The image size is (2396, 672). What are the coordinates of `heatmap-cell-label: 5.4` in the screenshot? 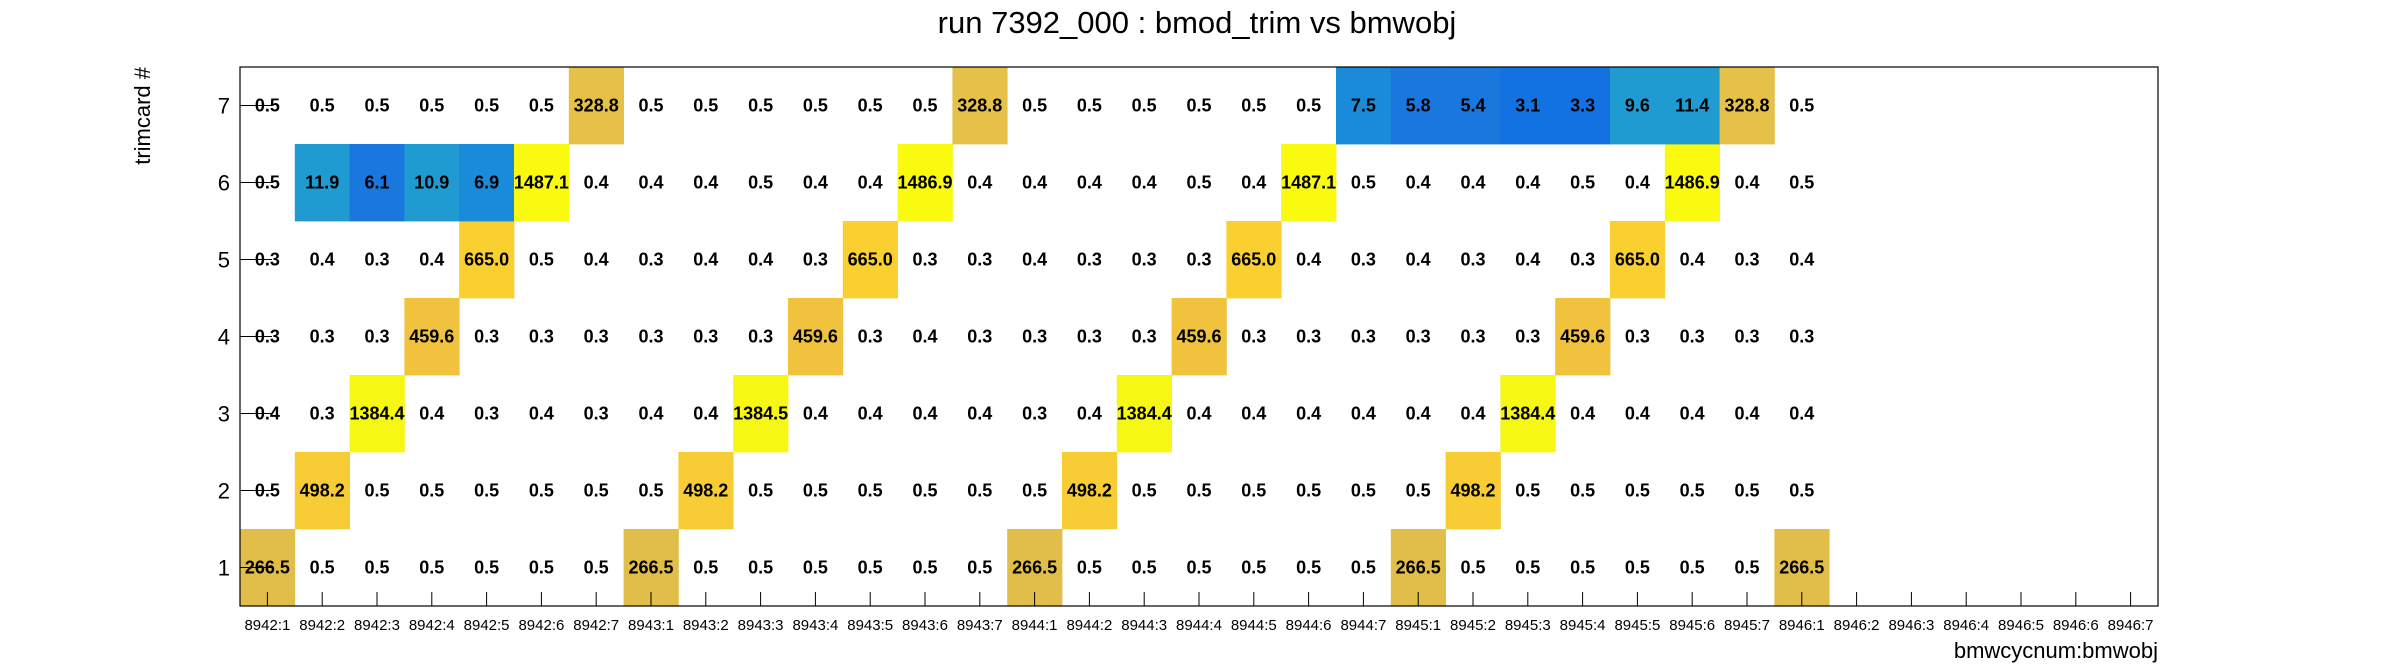 It's located at (1472, 106).